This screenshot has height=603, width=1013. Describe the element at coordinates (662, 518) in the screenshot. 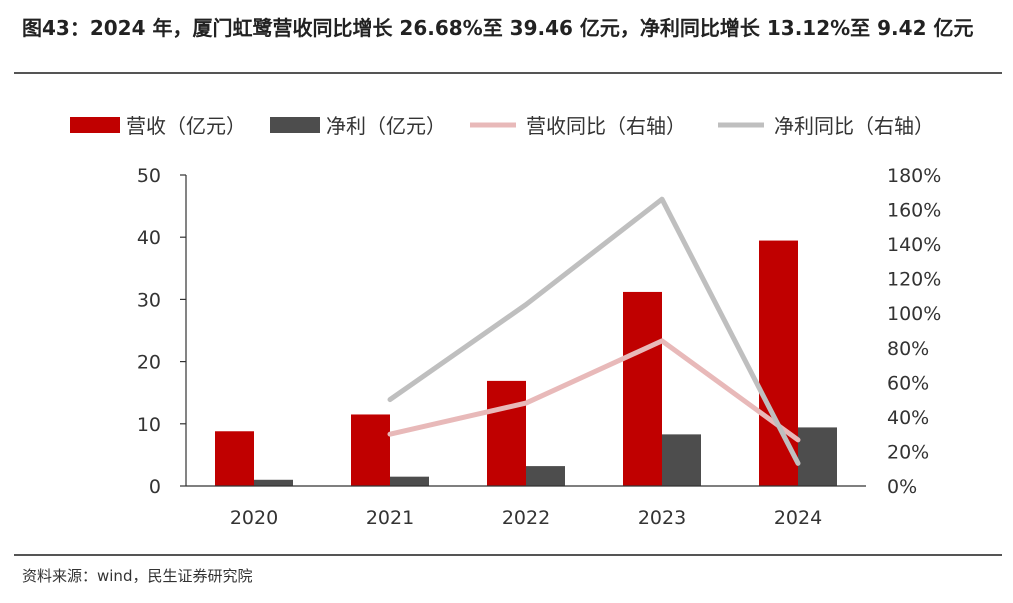

I see `x-axis-tick-label: 2023` at that location.